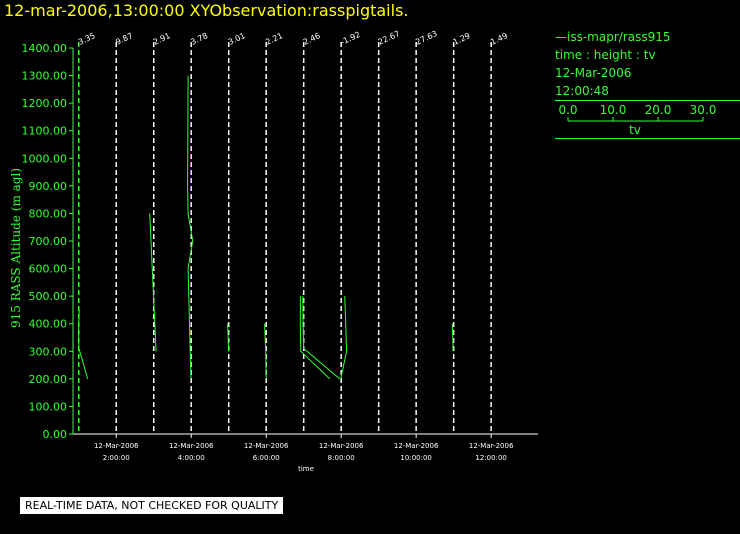 Image resolution: width=740 pixels, height=534 pixels. What do you see at coordinates (48, 351) in the screenshot?
I see `y-tick-label: 300.00` at bounding box center [48, 351].